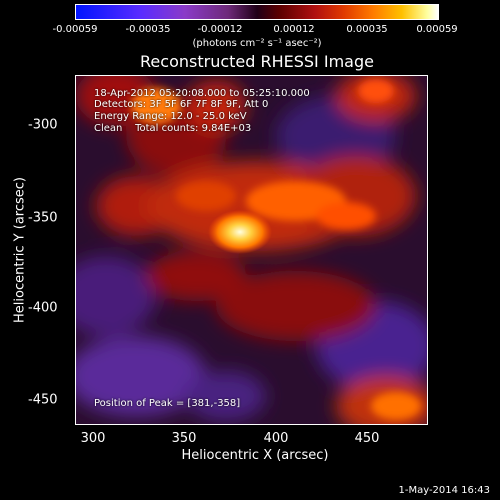  Describe the element at coordinates (367, 438) in the screenshot. I see `x-tick: 450` at that location.